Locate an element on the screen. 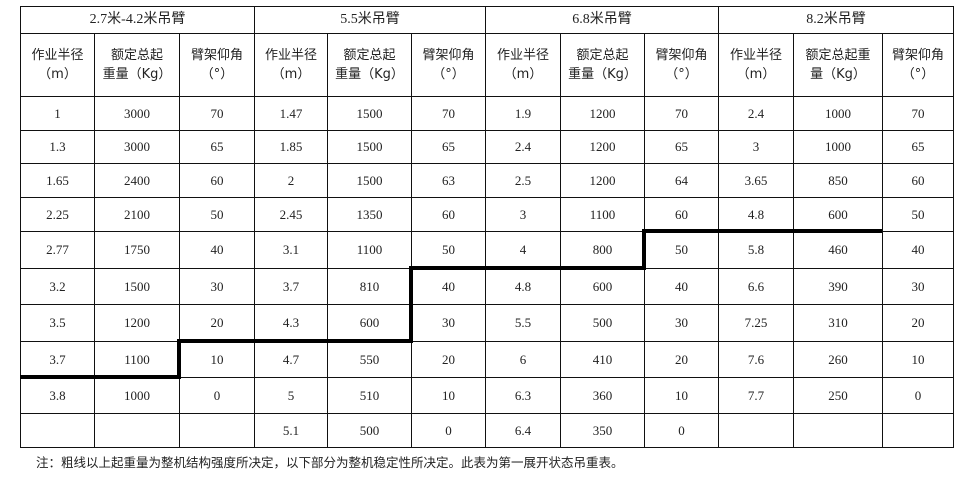  radius-cell: 5 is located at coordinates (291, 395).